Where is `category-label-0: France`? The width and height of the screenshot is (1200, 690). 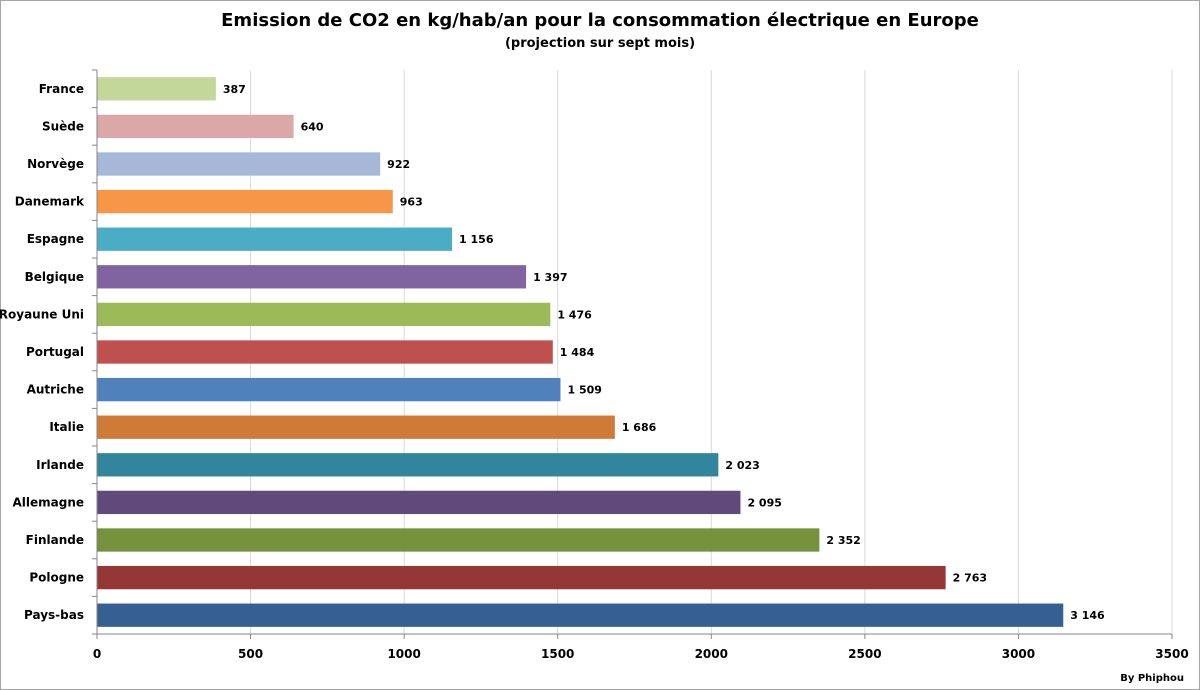 category-label-0: France is located at coordinates (61, 89).